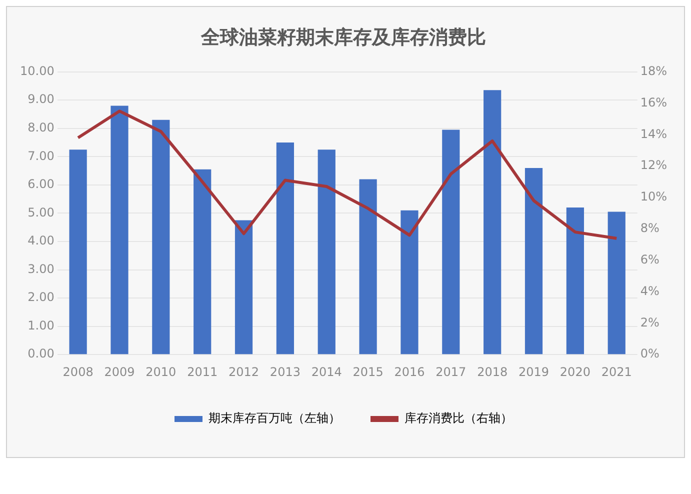 The height and width of the screenshot is (494, 691). What do you see at coordinates (653, 102) in the screenshot?
I see `y2-tick-label: 16%` at bounding box center [653, 102].